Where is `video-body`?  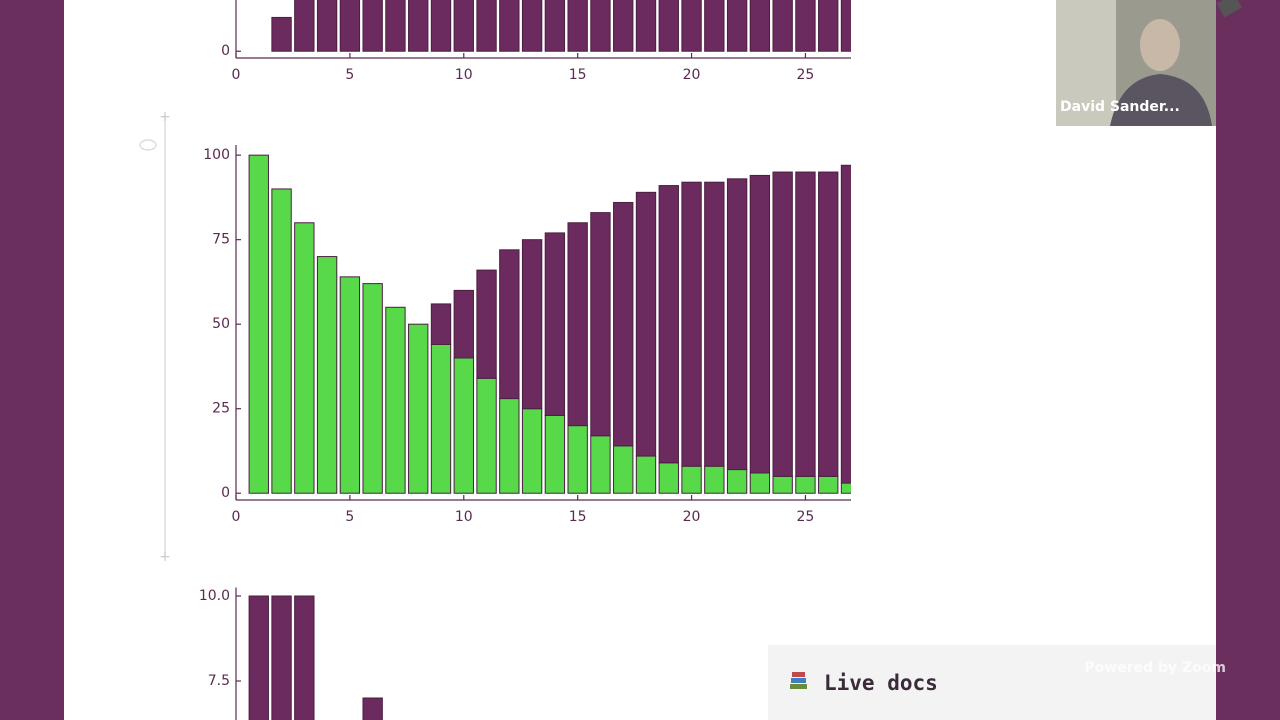 video-body is located at coordinates (1161, 100).